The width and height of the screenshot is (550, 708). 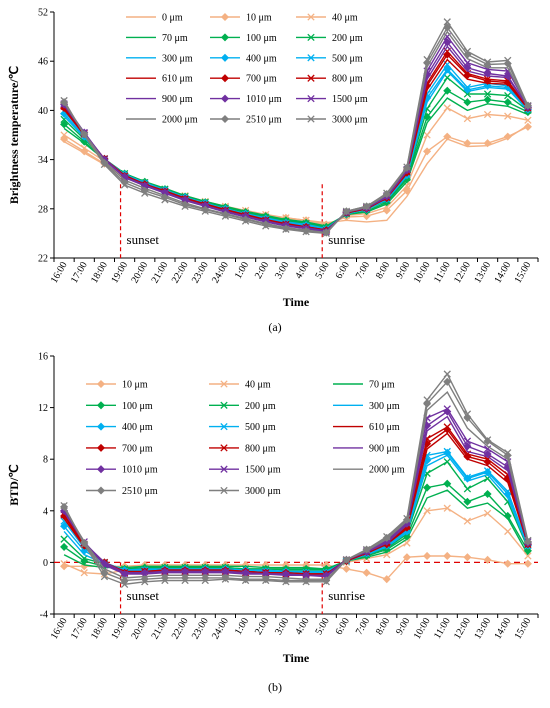 I want to click on legend-entry: 2000 μm, so click(x=369, y=470).